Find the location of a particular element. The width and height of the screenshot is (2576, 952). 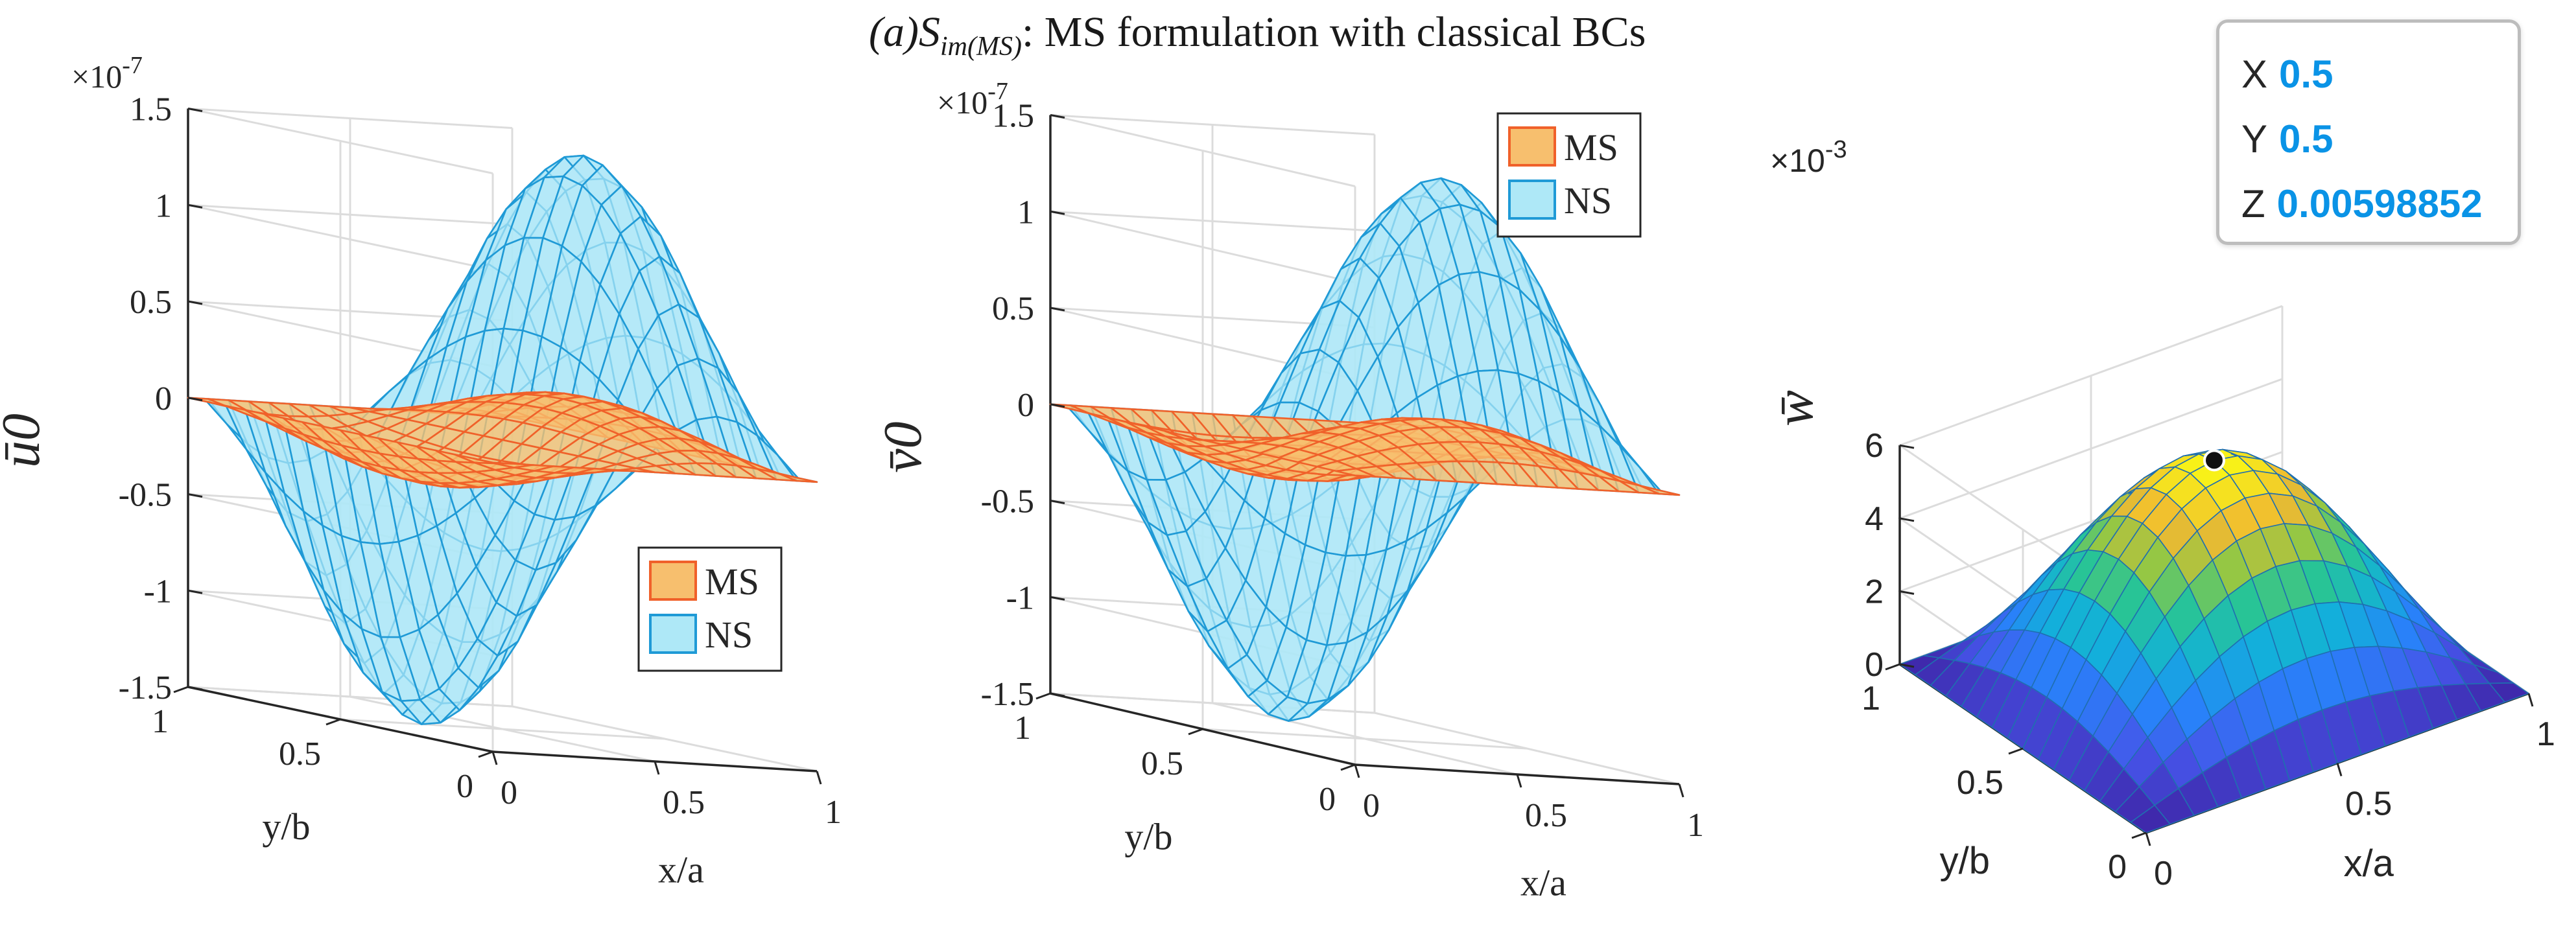

datatip-x-label: X is located at coordinates (2254, 74).